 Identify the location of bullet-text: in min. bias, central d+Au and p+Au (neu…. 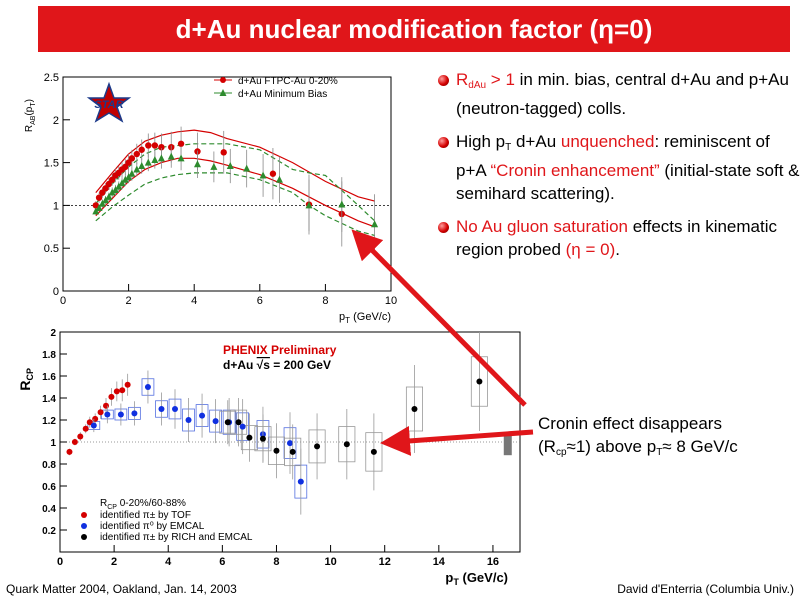
(622, 94).